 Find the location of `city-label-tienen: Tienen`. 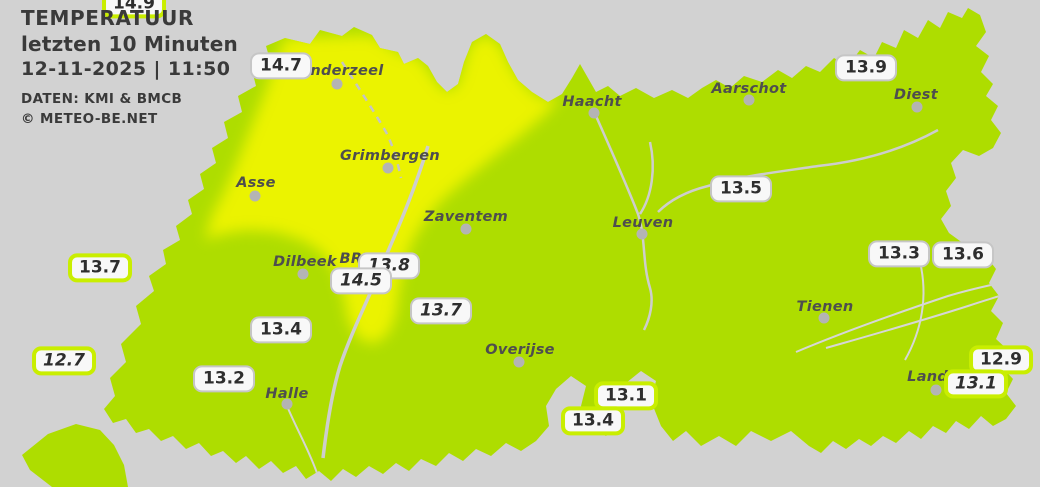

city-label-tienen: Tienen is located at coordinates (825, 307).